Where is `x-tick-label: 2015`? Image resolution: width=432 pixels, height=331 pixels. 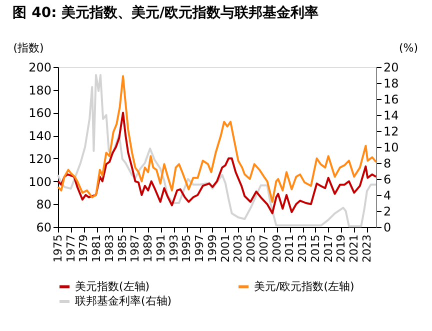 x-tick-label: 2015 is located at coordinates (315, 248).